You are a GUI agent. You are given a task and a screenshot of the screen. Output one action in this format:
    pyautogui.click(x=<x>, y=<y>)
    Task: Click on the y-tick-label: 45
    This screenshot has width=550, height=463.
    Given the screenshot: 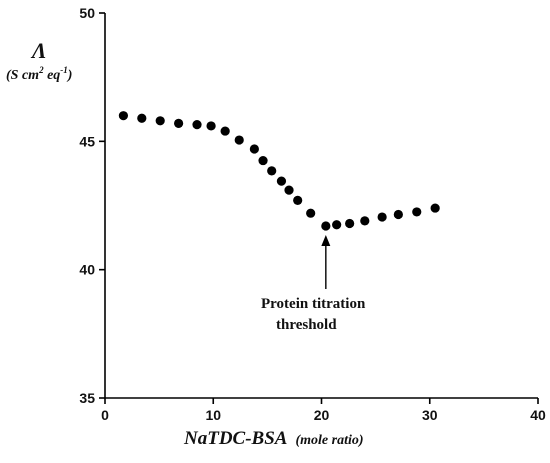 What is the action you would take?
    pyautogui.click(x=87, y=141)
    